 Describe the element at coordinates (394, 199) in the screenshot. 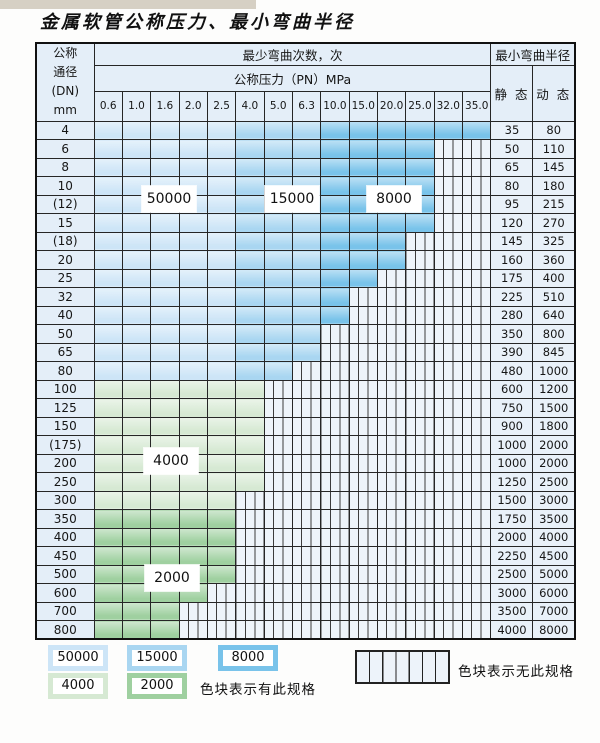

I see `zone-count-label: 8000` at that location.